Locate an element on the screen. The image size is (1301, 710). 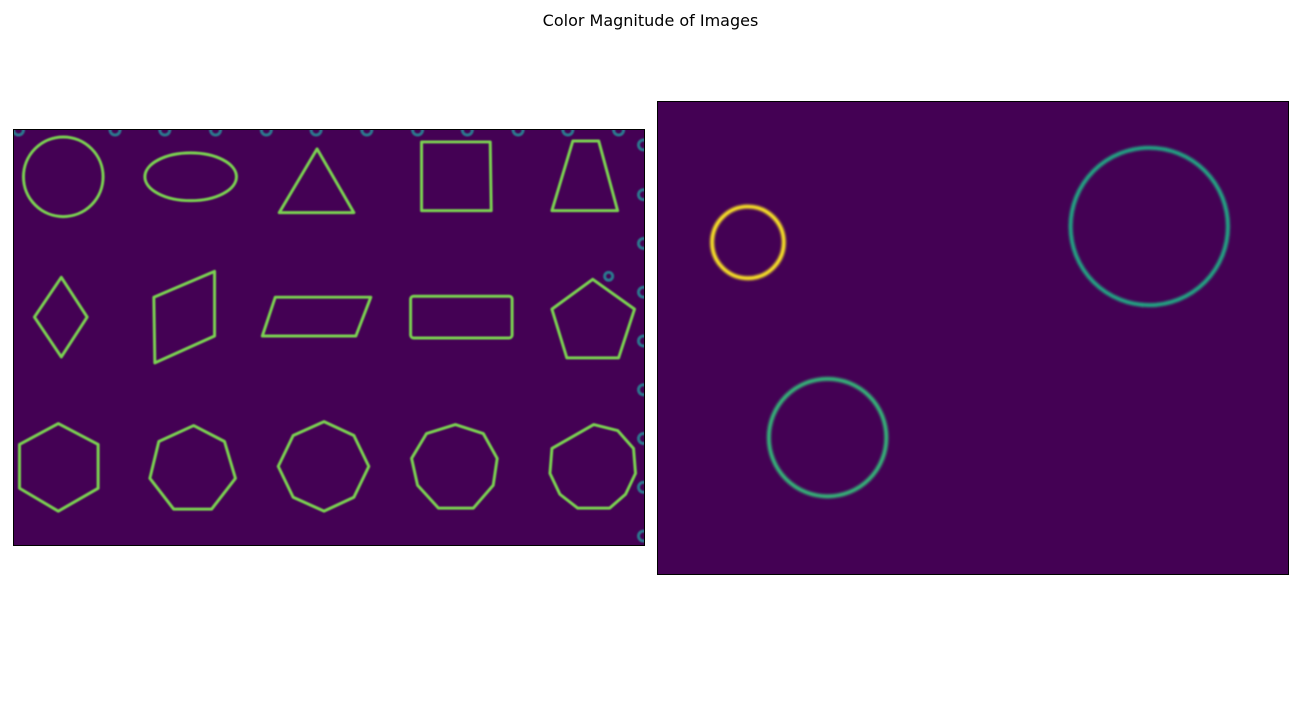
shape-nonagon is located at coordinates (454, 466).